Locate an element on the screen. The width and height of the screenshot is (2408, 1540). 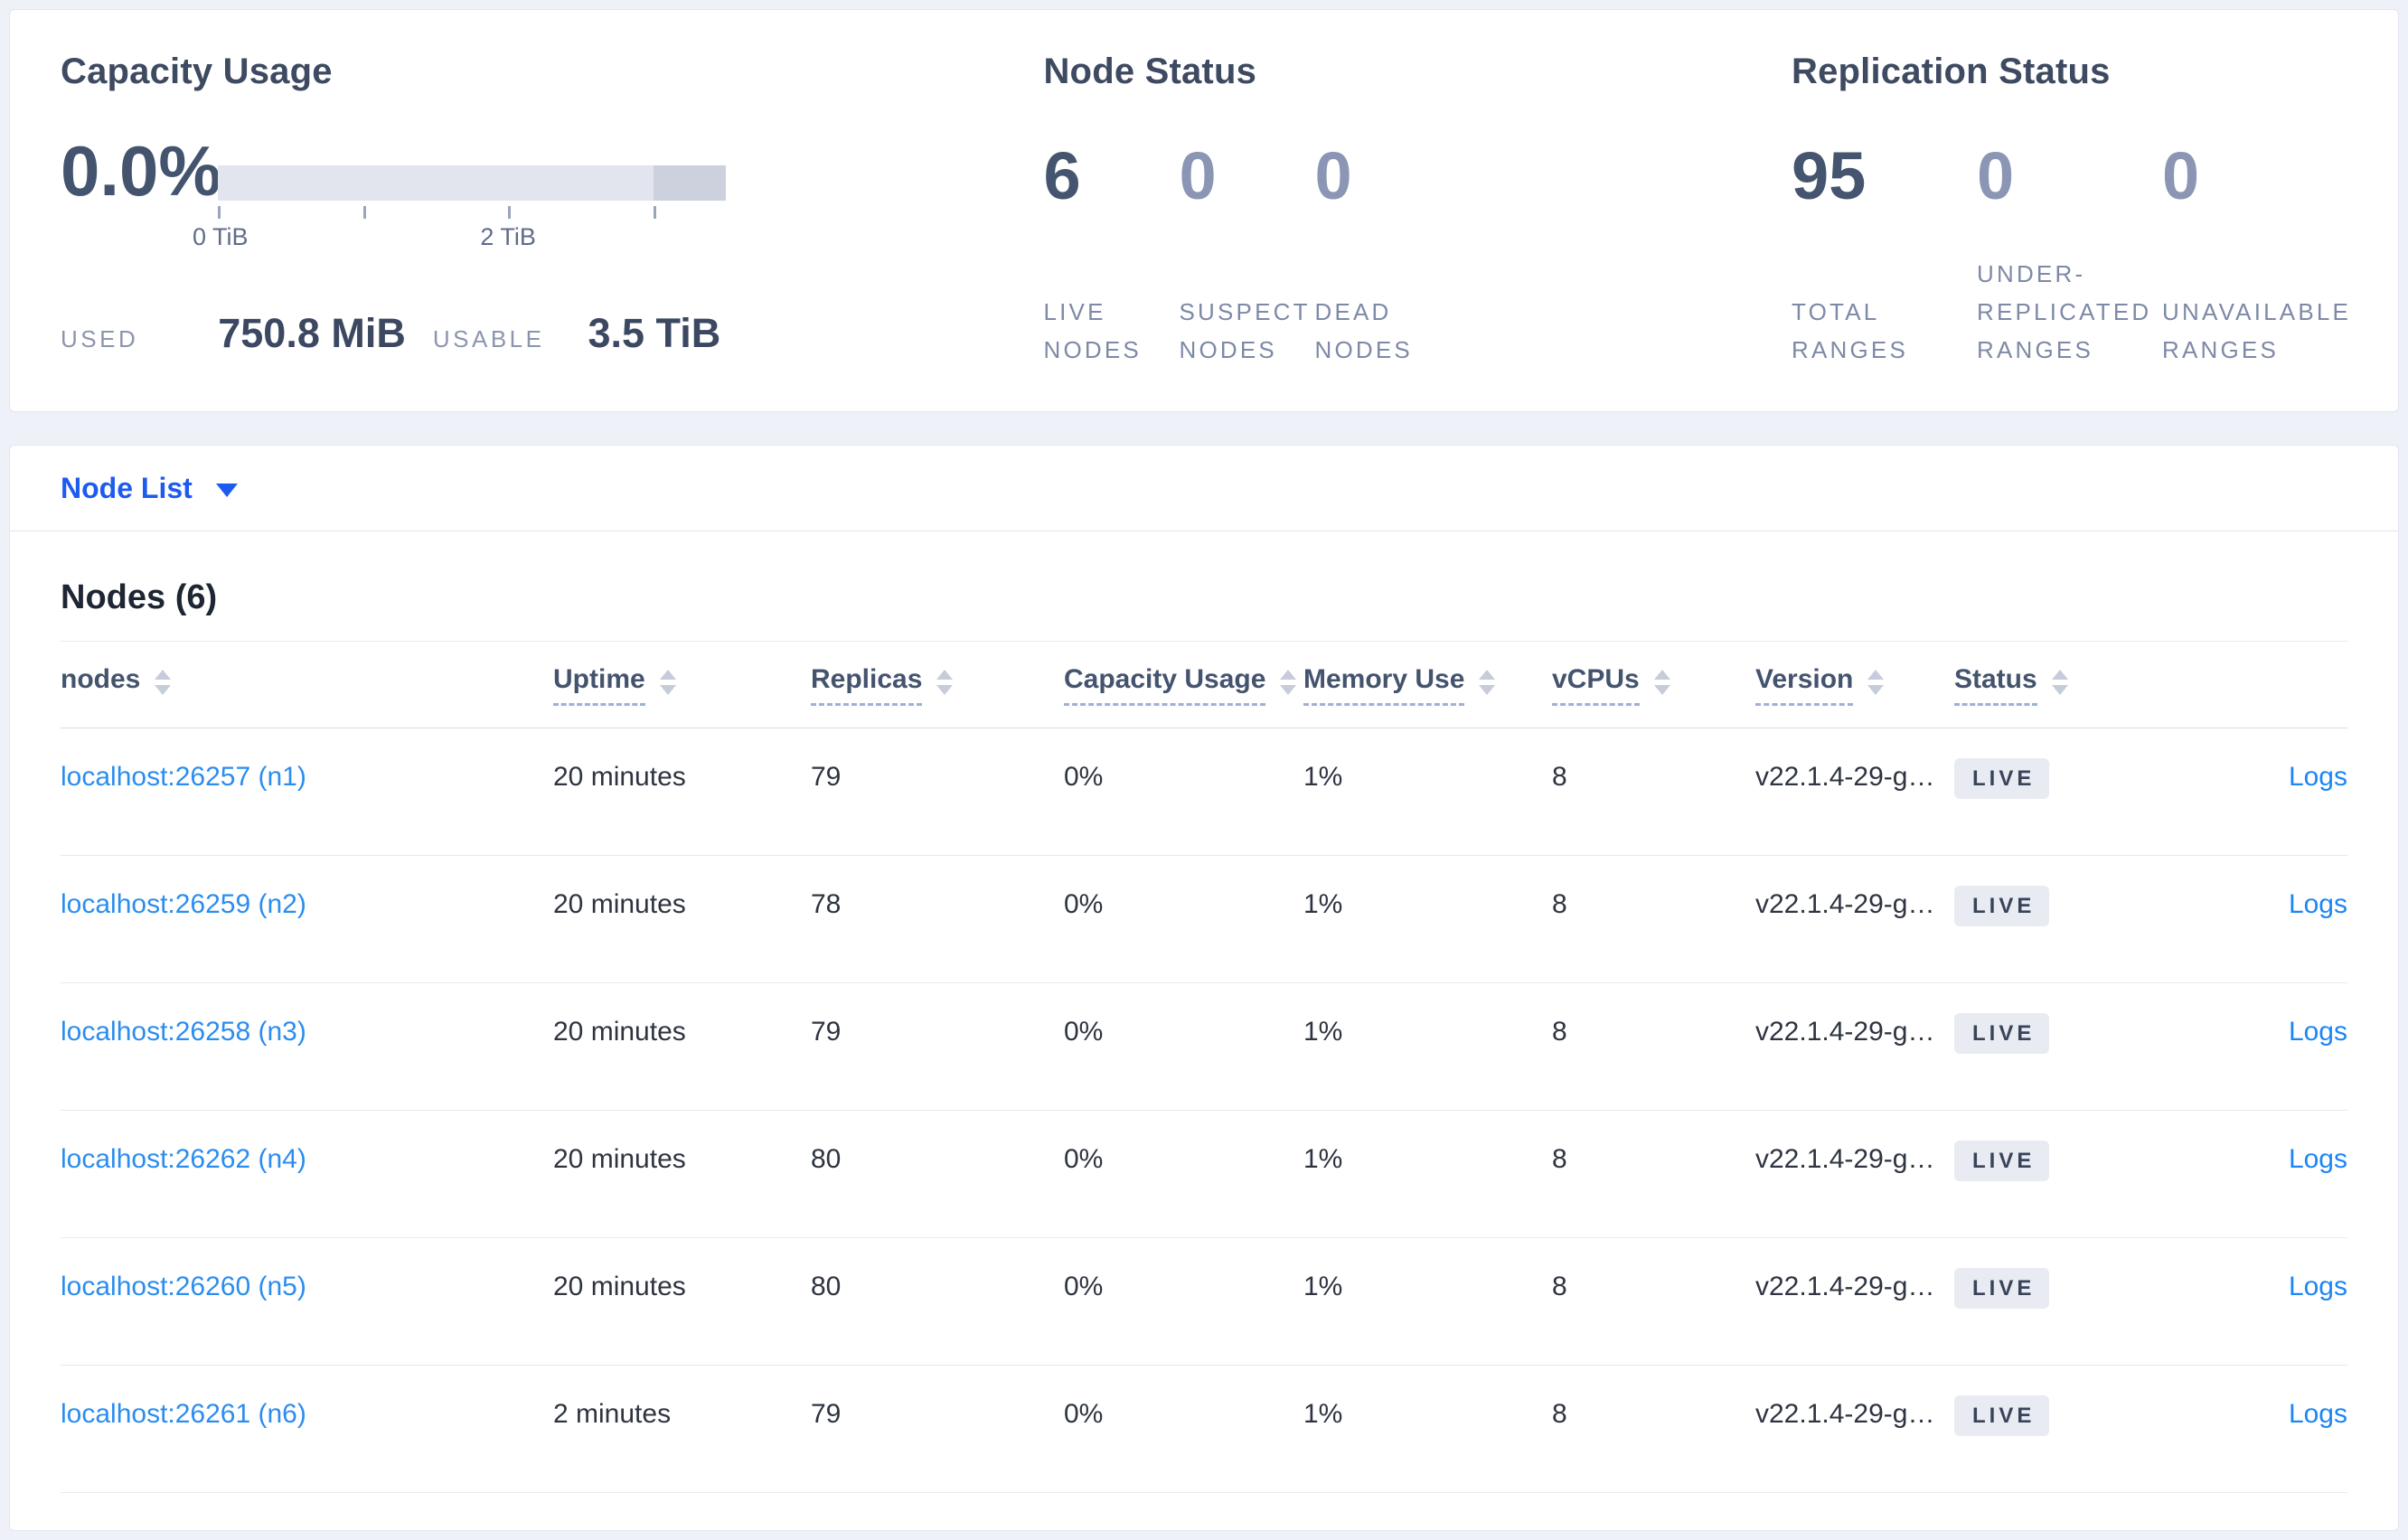
unavailable-ranges-stat: 0 UNAVAILABLE RANGES is located at coordinates (2257, 253).